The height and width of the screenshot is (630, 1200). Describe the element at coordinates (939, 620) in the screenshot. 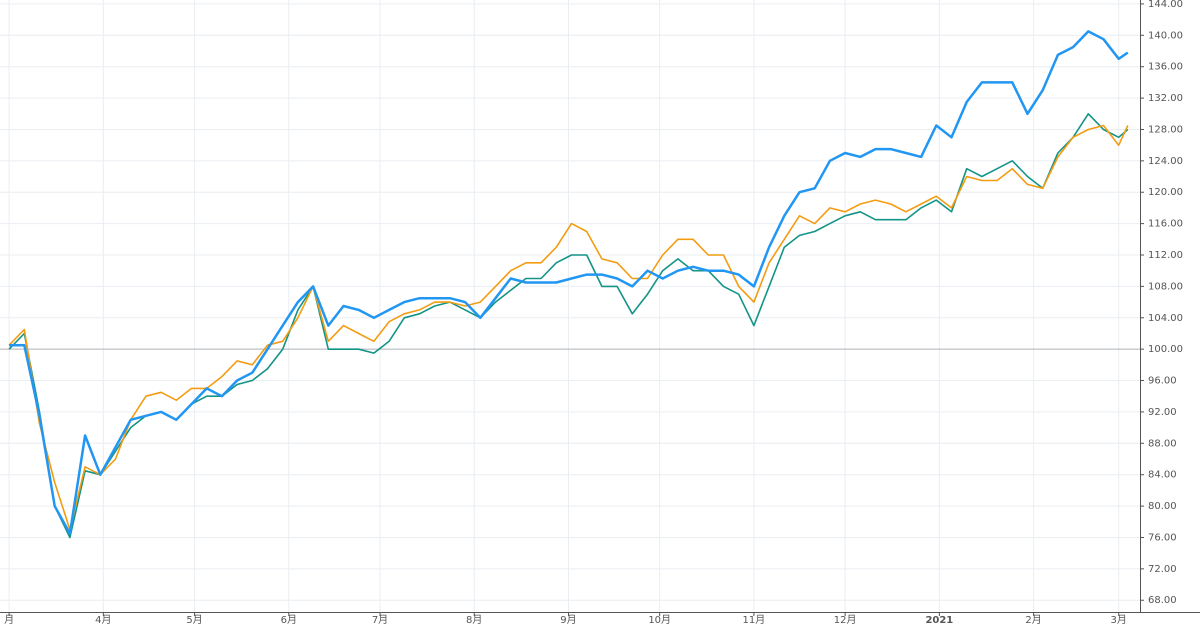

I see `x-tick-label: 2021` at that location.